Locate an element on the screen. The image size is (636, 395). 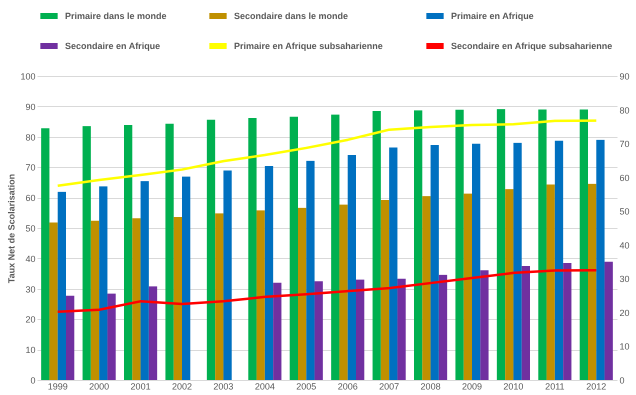
y2-tick-label: 50 is located at coordinates (625, 211).